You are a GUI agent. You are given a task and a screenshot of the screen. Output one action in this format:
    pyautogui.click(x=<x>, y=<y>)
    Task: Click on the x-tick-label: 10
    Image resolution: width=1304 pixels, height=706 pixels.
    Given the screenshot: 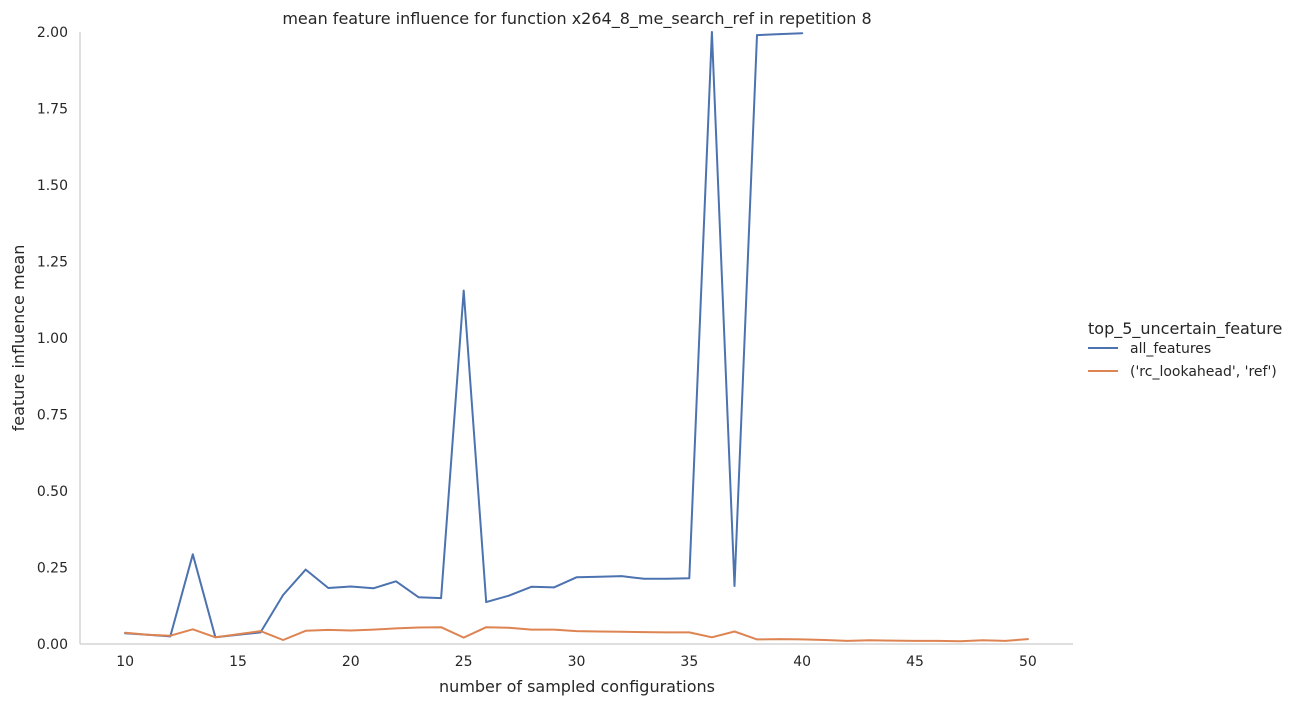 What is the action you would take?
    pyautogui.click(x=125, y=662)
    